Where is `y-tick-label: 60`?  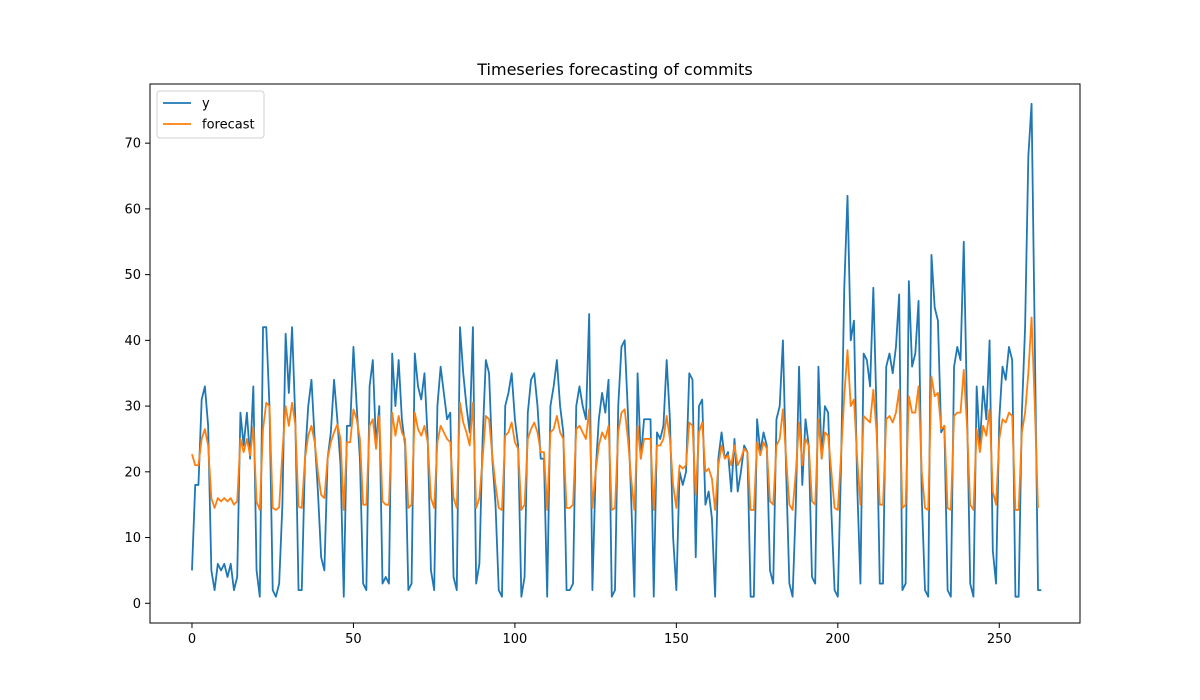 y-tick-label: 60 is located at coordinates (132, 209).